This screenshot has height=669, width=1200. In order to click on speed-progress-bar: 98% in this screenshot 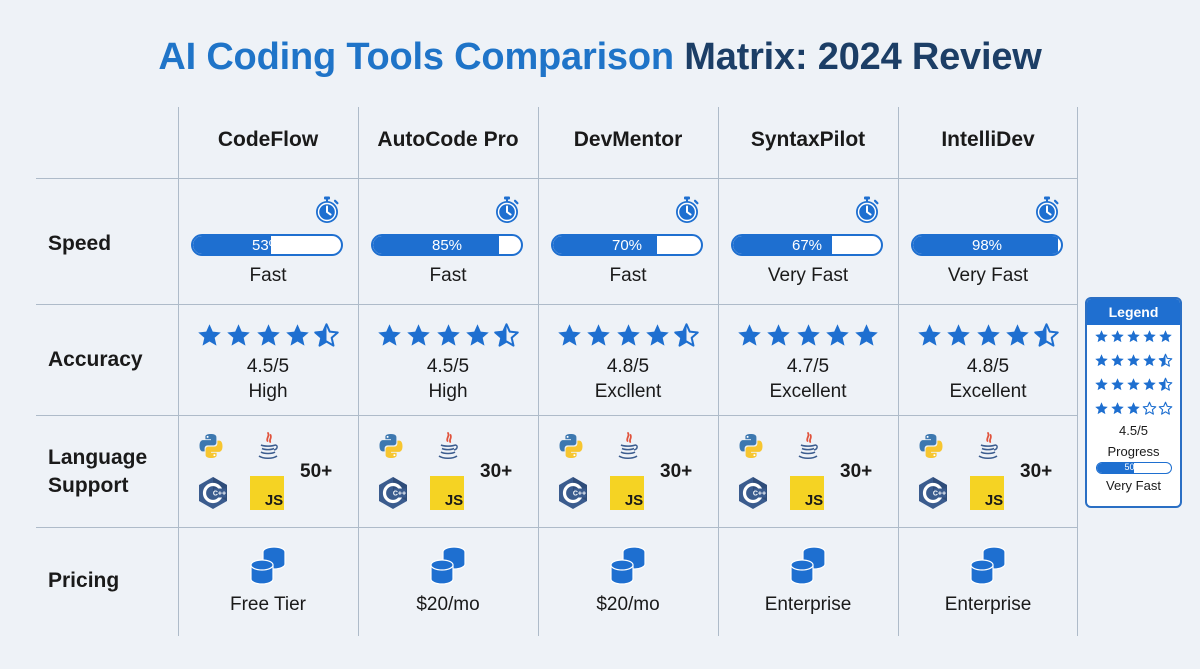, I will do `click(987, 245)`.